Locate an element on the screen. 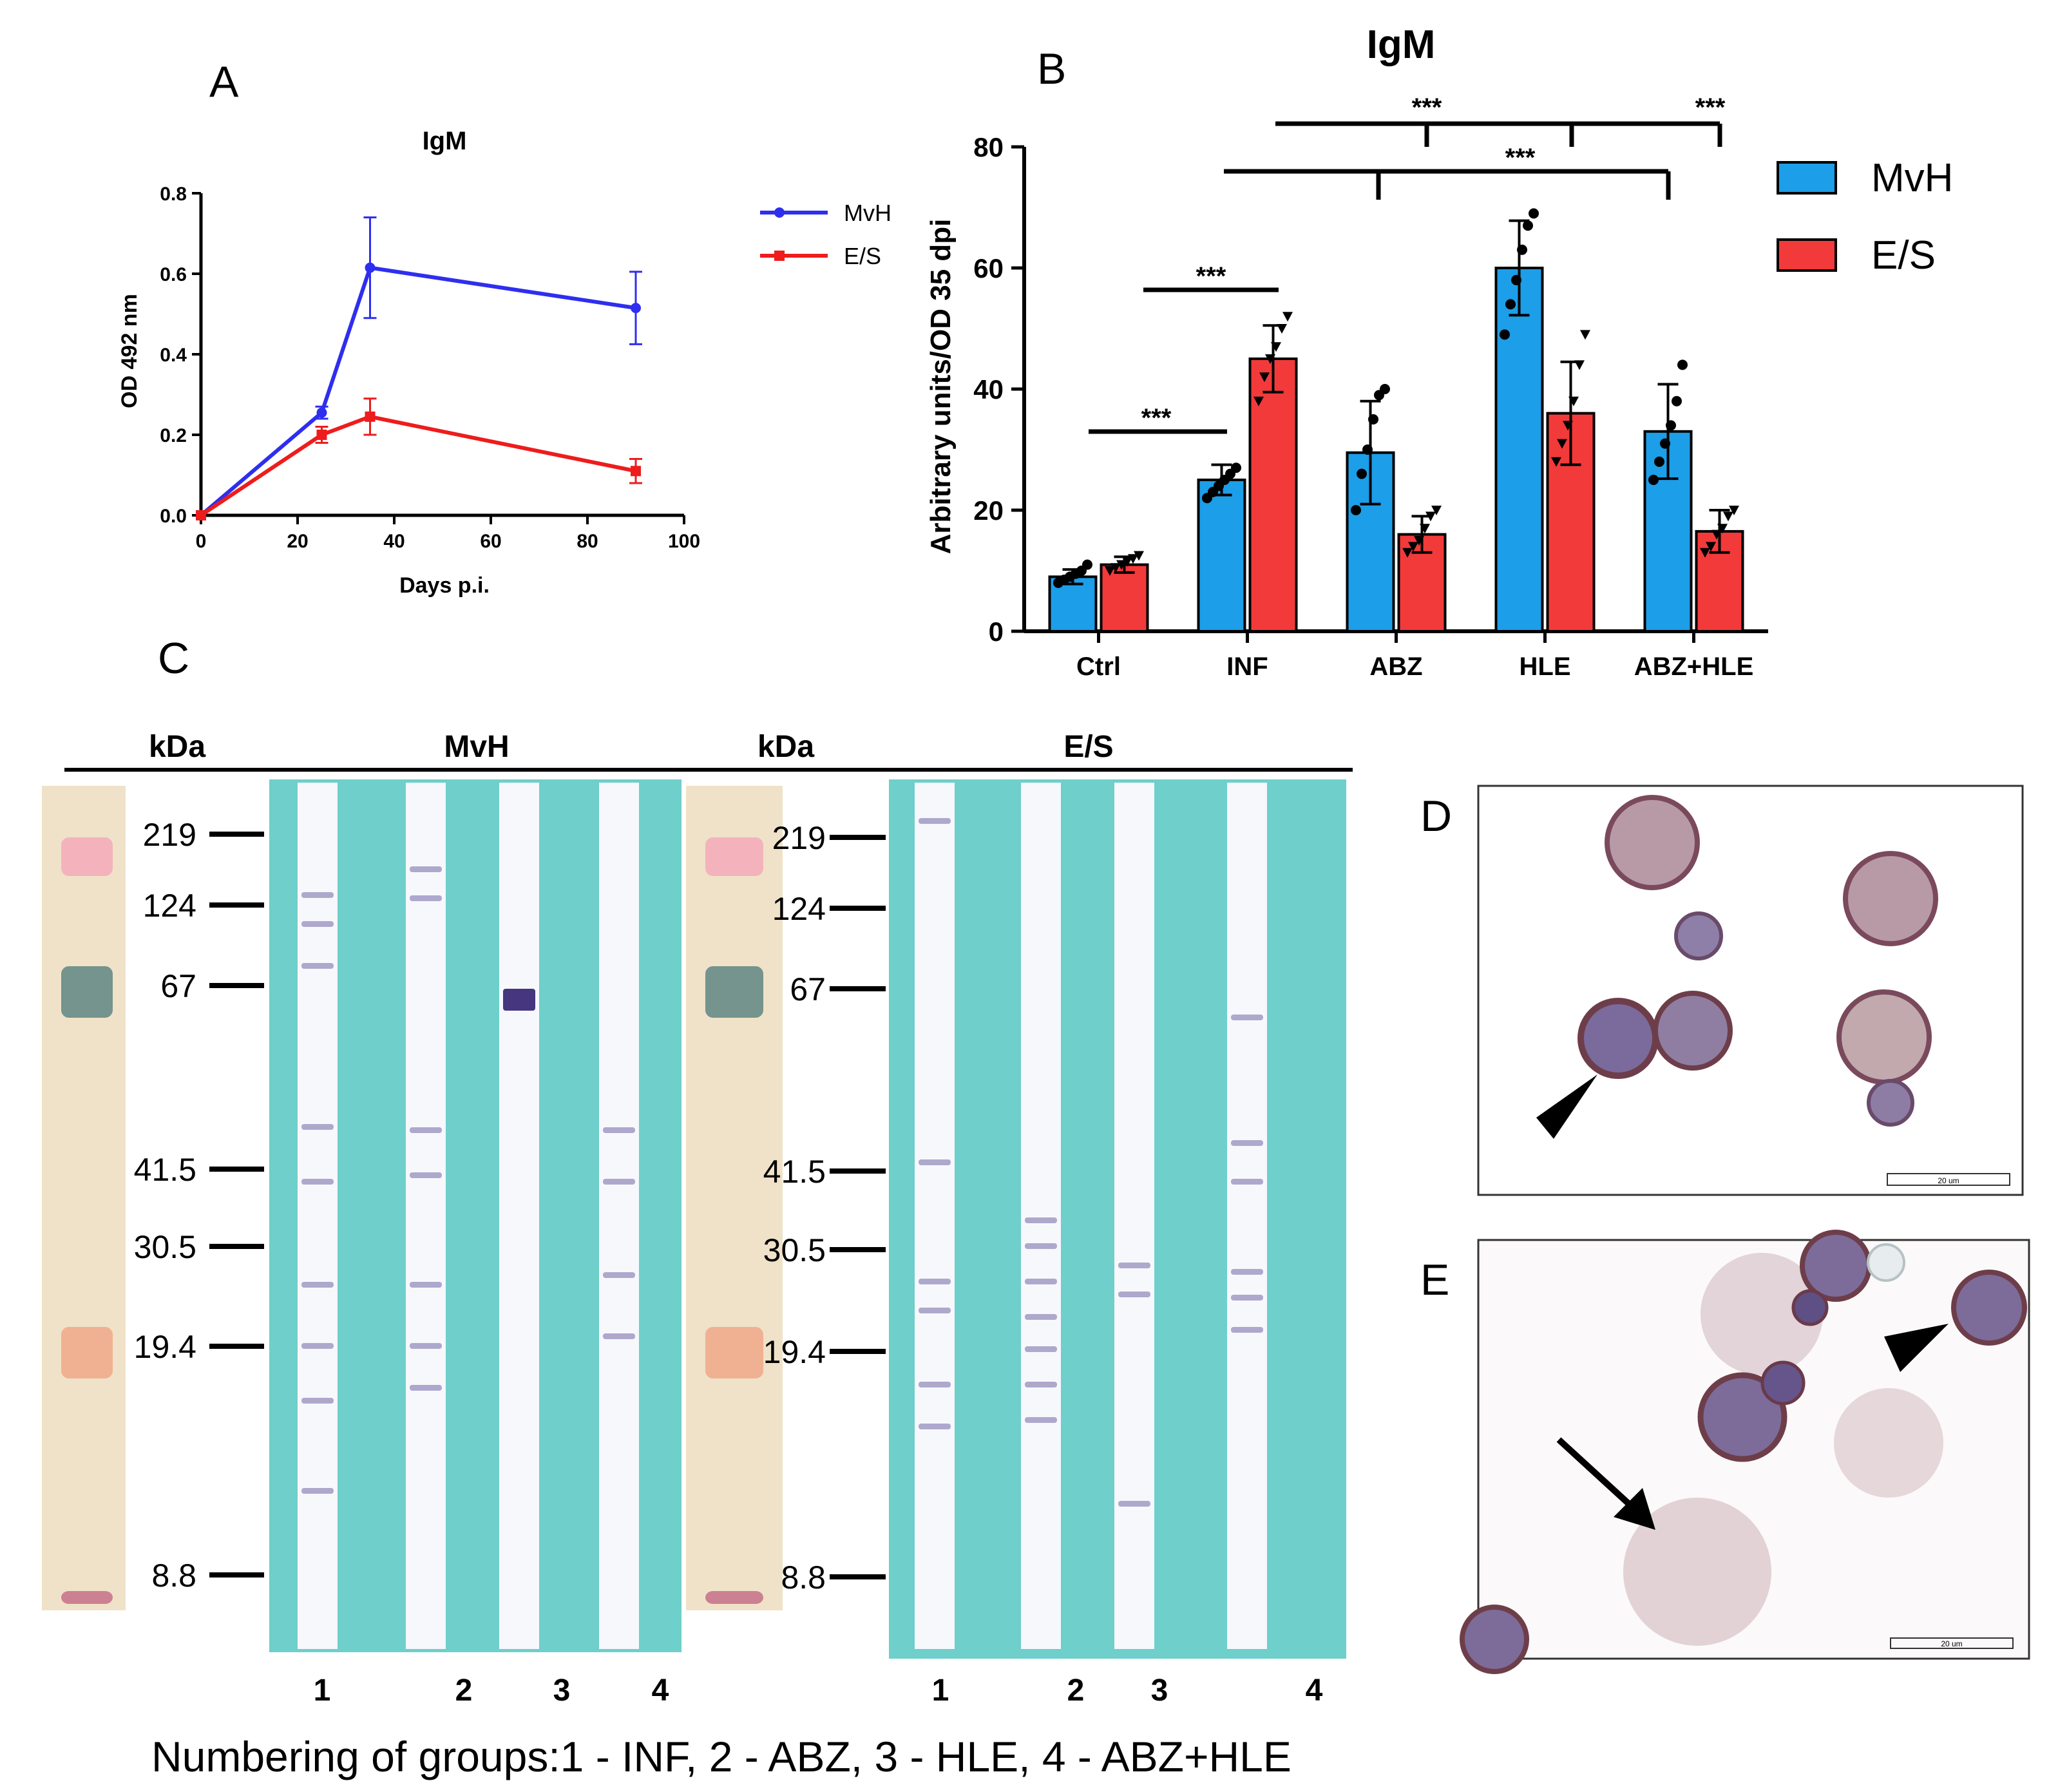  chart-a-ylabel: OD 492 nm is located at coordinates (129, 351).